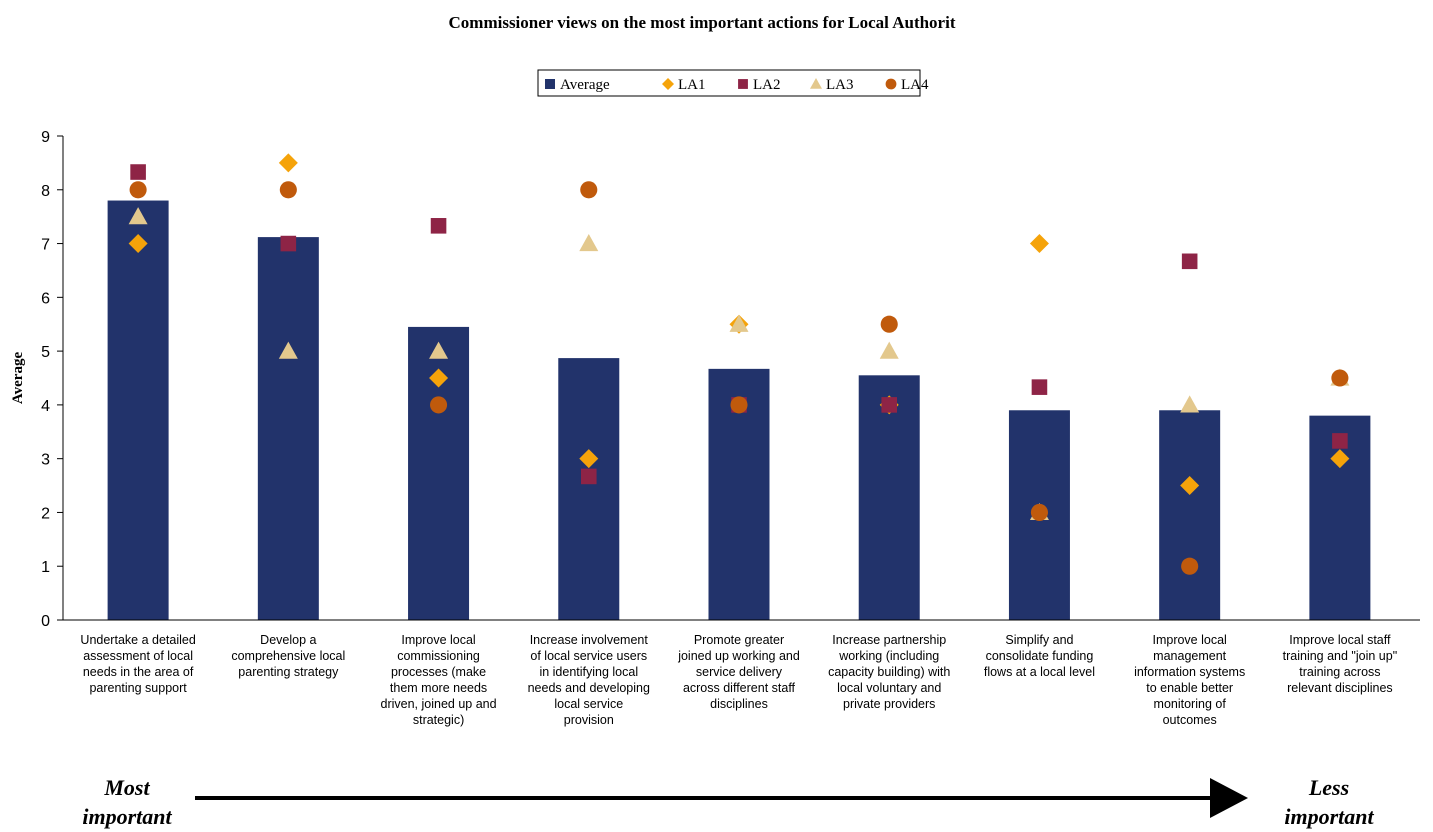  I want to click on legend-box, so click(729, 83).